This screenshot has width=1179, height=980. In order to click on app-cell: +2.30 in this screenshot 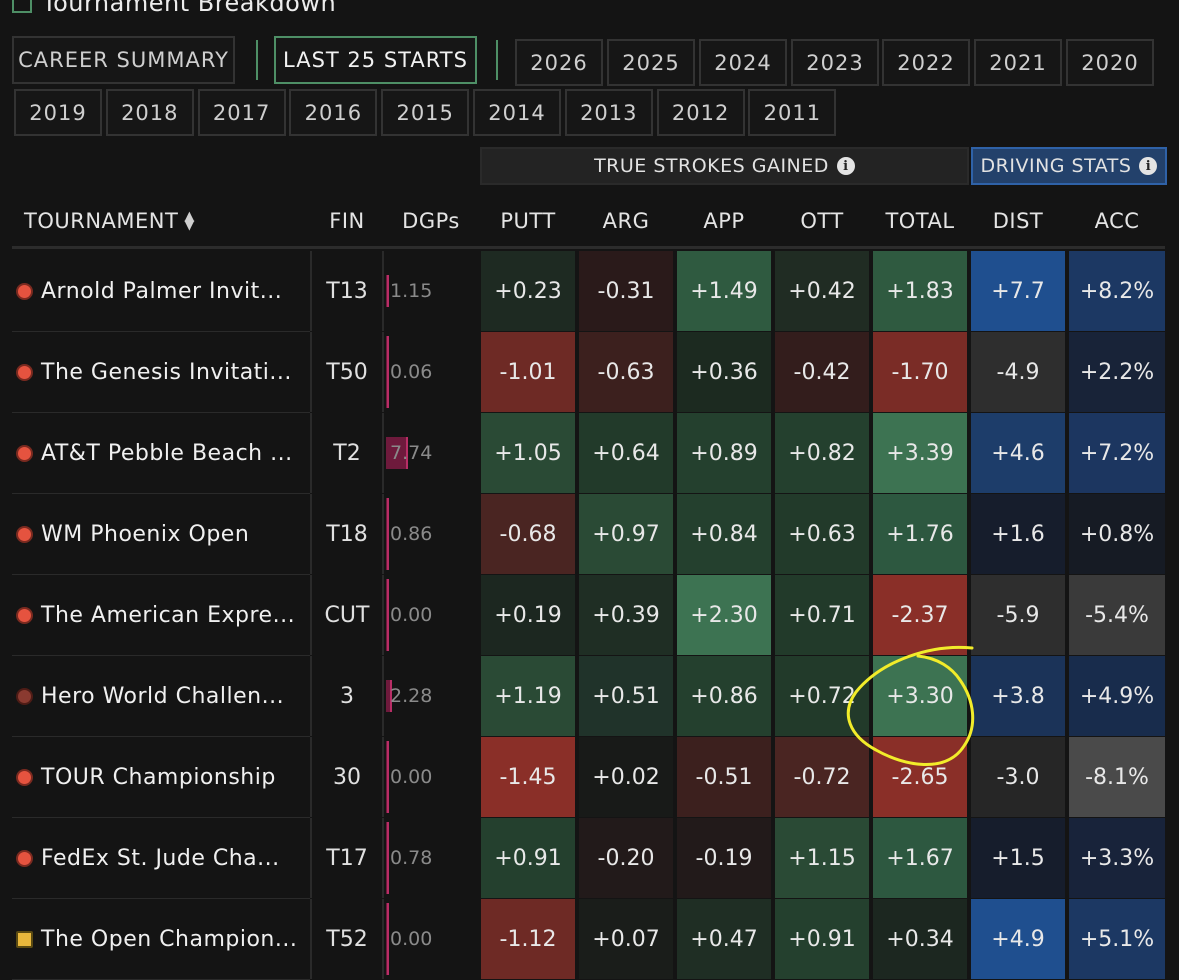, I will do `click(724, 615)`.